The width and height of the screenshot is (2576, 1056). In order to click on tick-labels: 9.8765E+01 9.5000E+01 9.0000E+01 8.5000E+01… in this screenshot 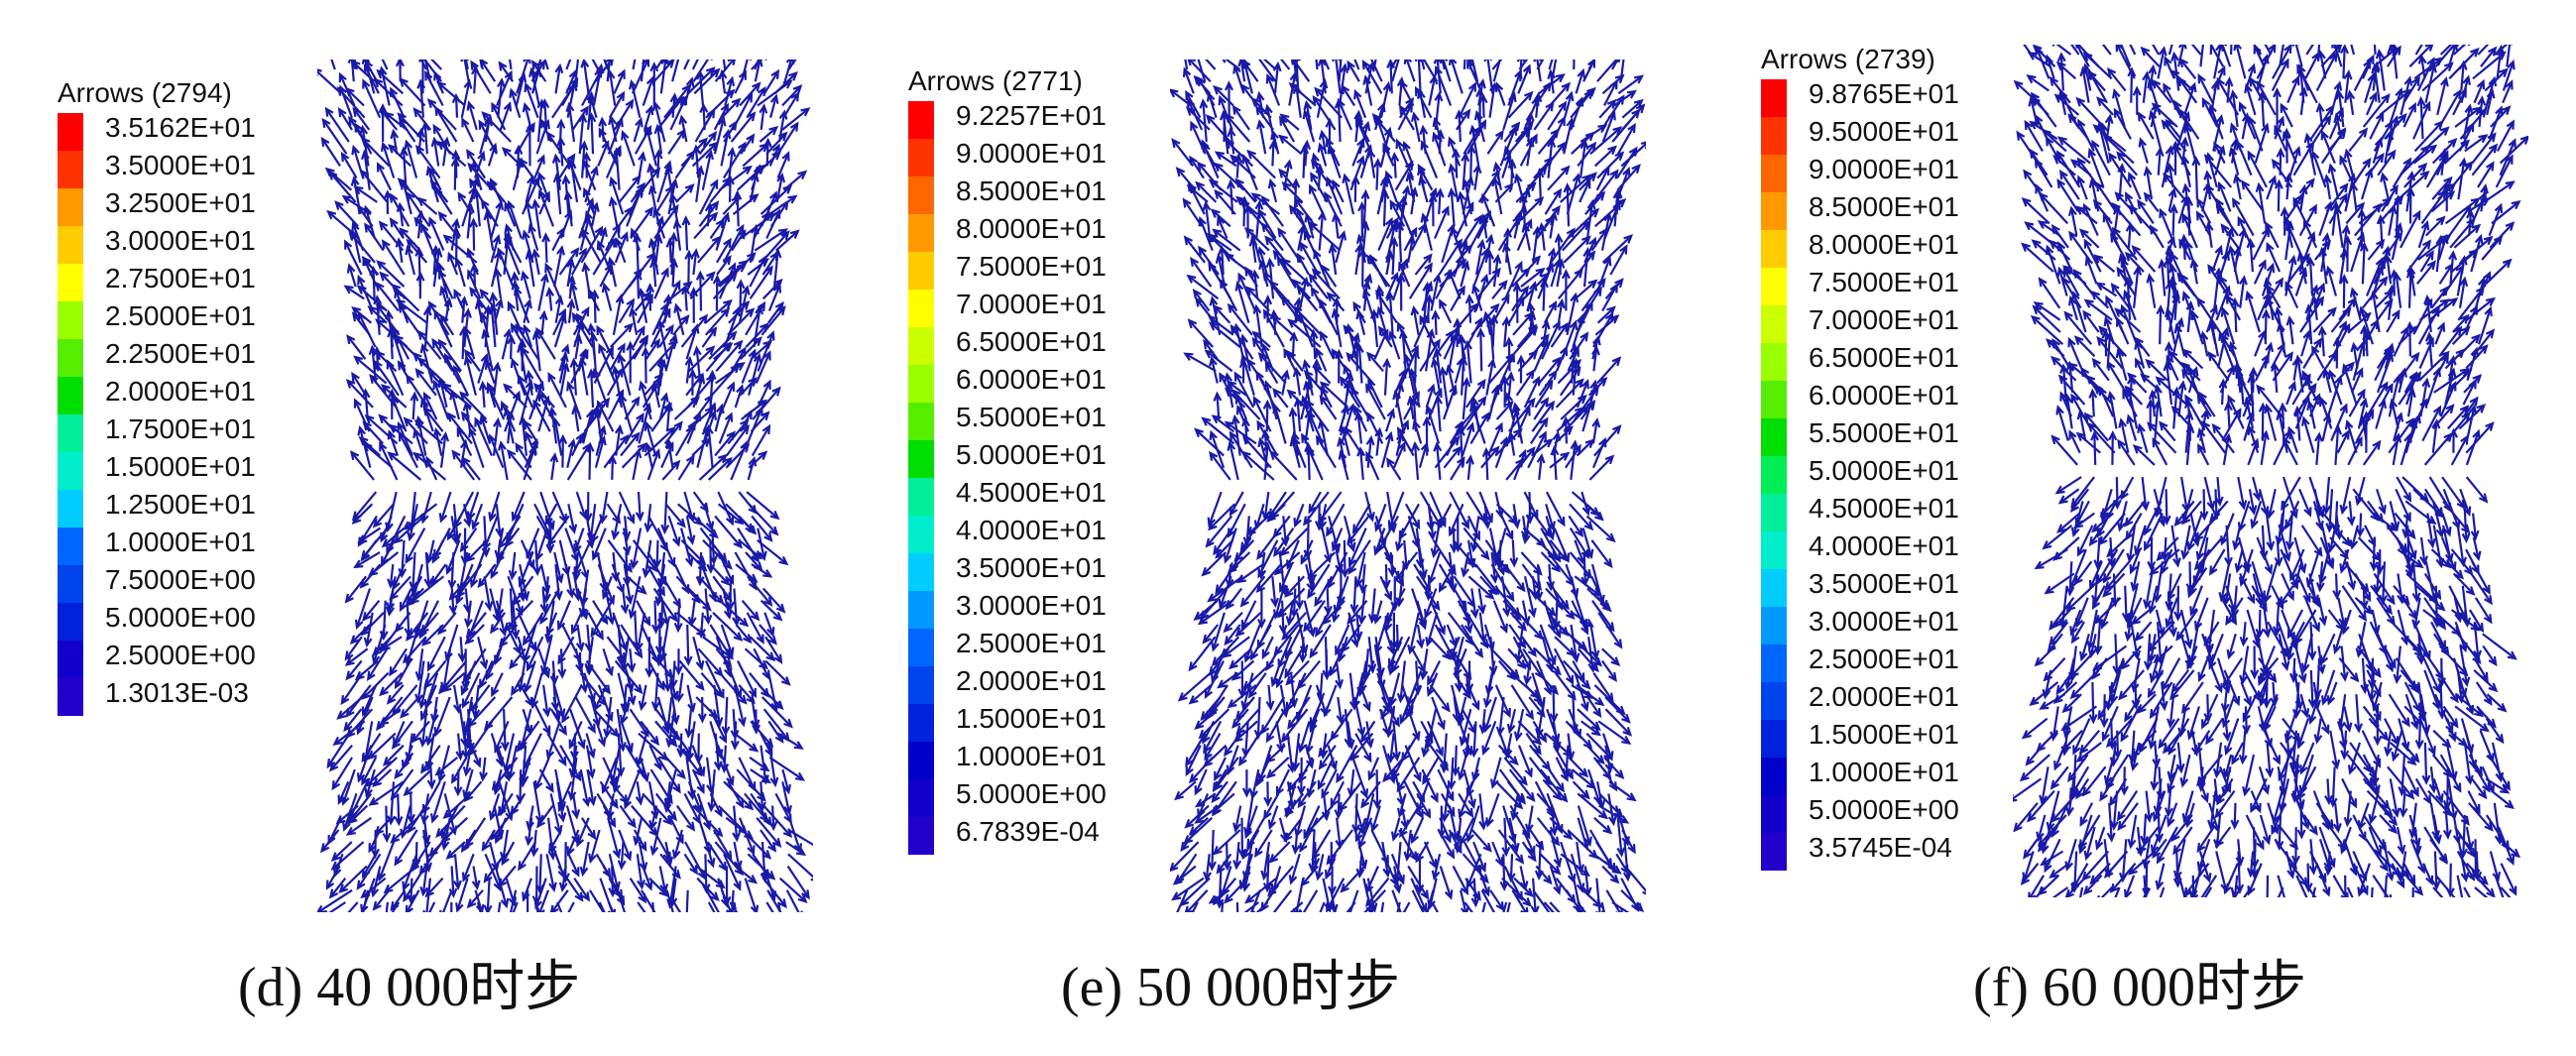, I will do `click(1884, 471)`.